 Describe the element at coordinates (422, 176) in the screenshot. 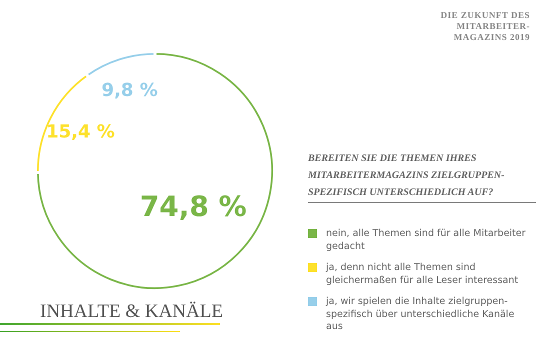

I see `text: BEREITEN SIE DIE THEMEN IHRES MITARBEITERMAGAZINS ZIELGRUPPEN-SPEZIFISCH UNTERSCHIEDLICH AUF?` at that location.